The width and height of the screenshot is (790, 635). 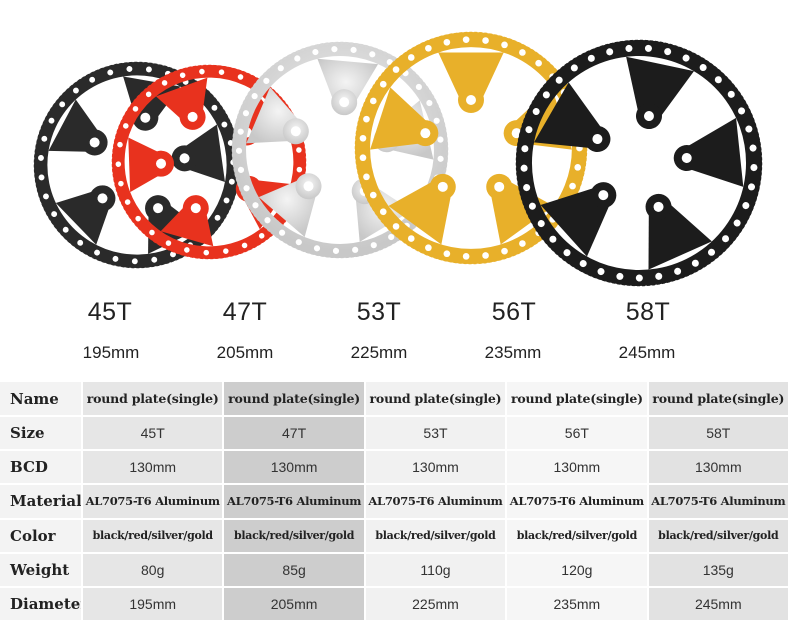 I want to click on table-cell: 45T, so click(x=153, y=434).